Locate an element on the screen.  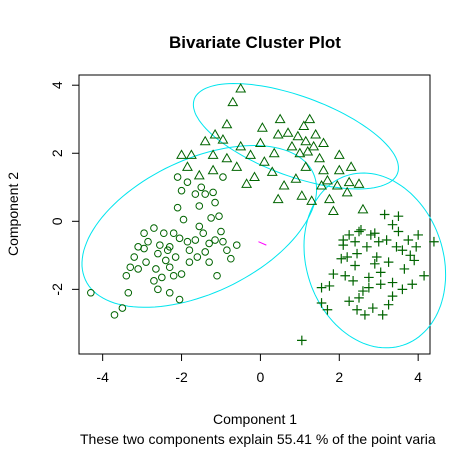
connector-line is located at coordinates (262, 243).